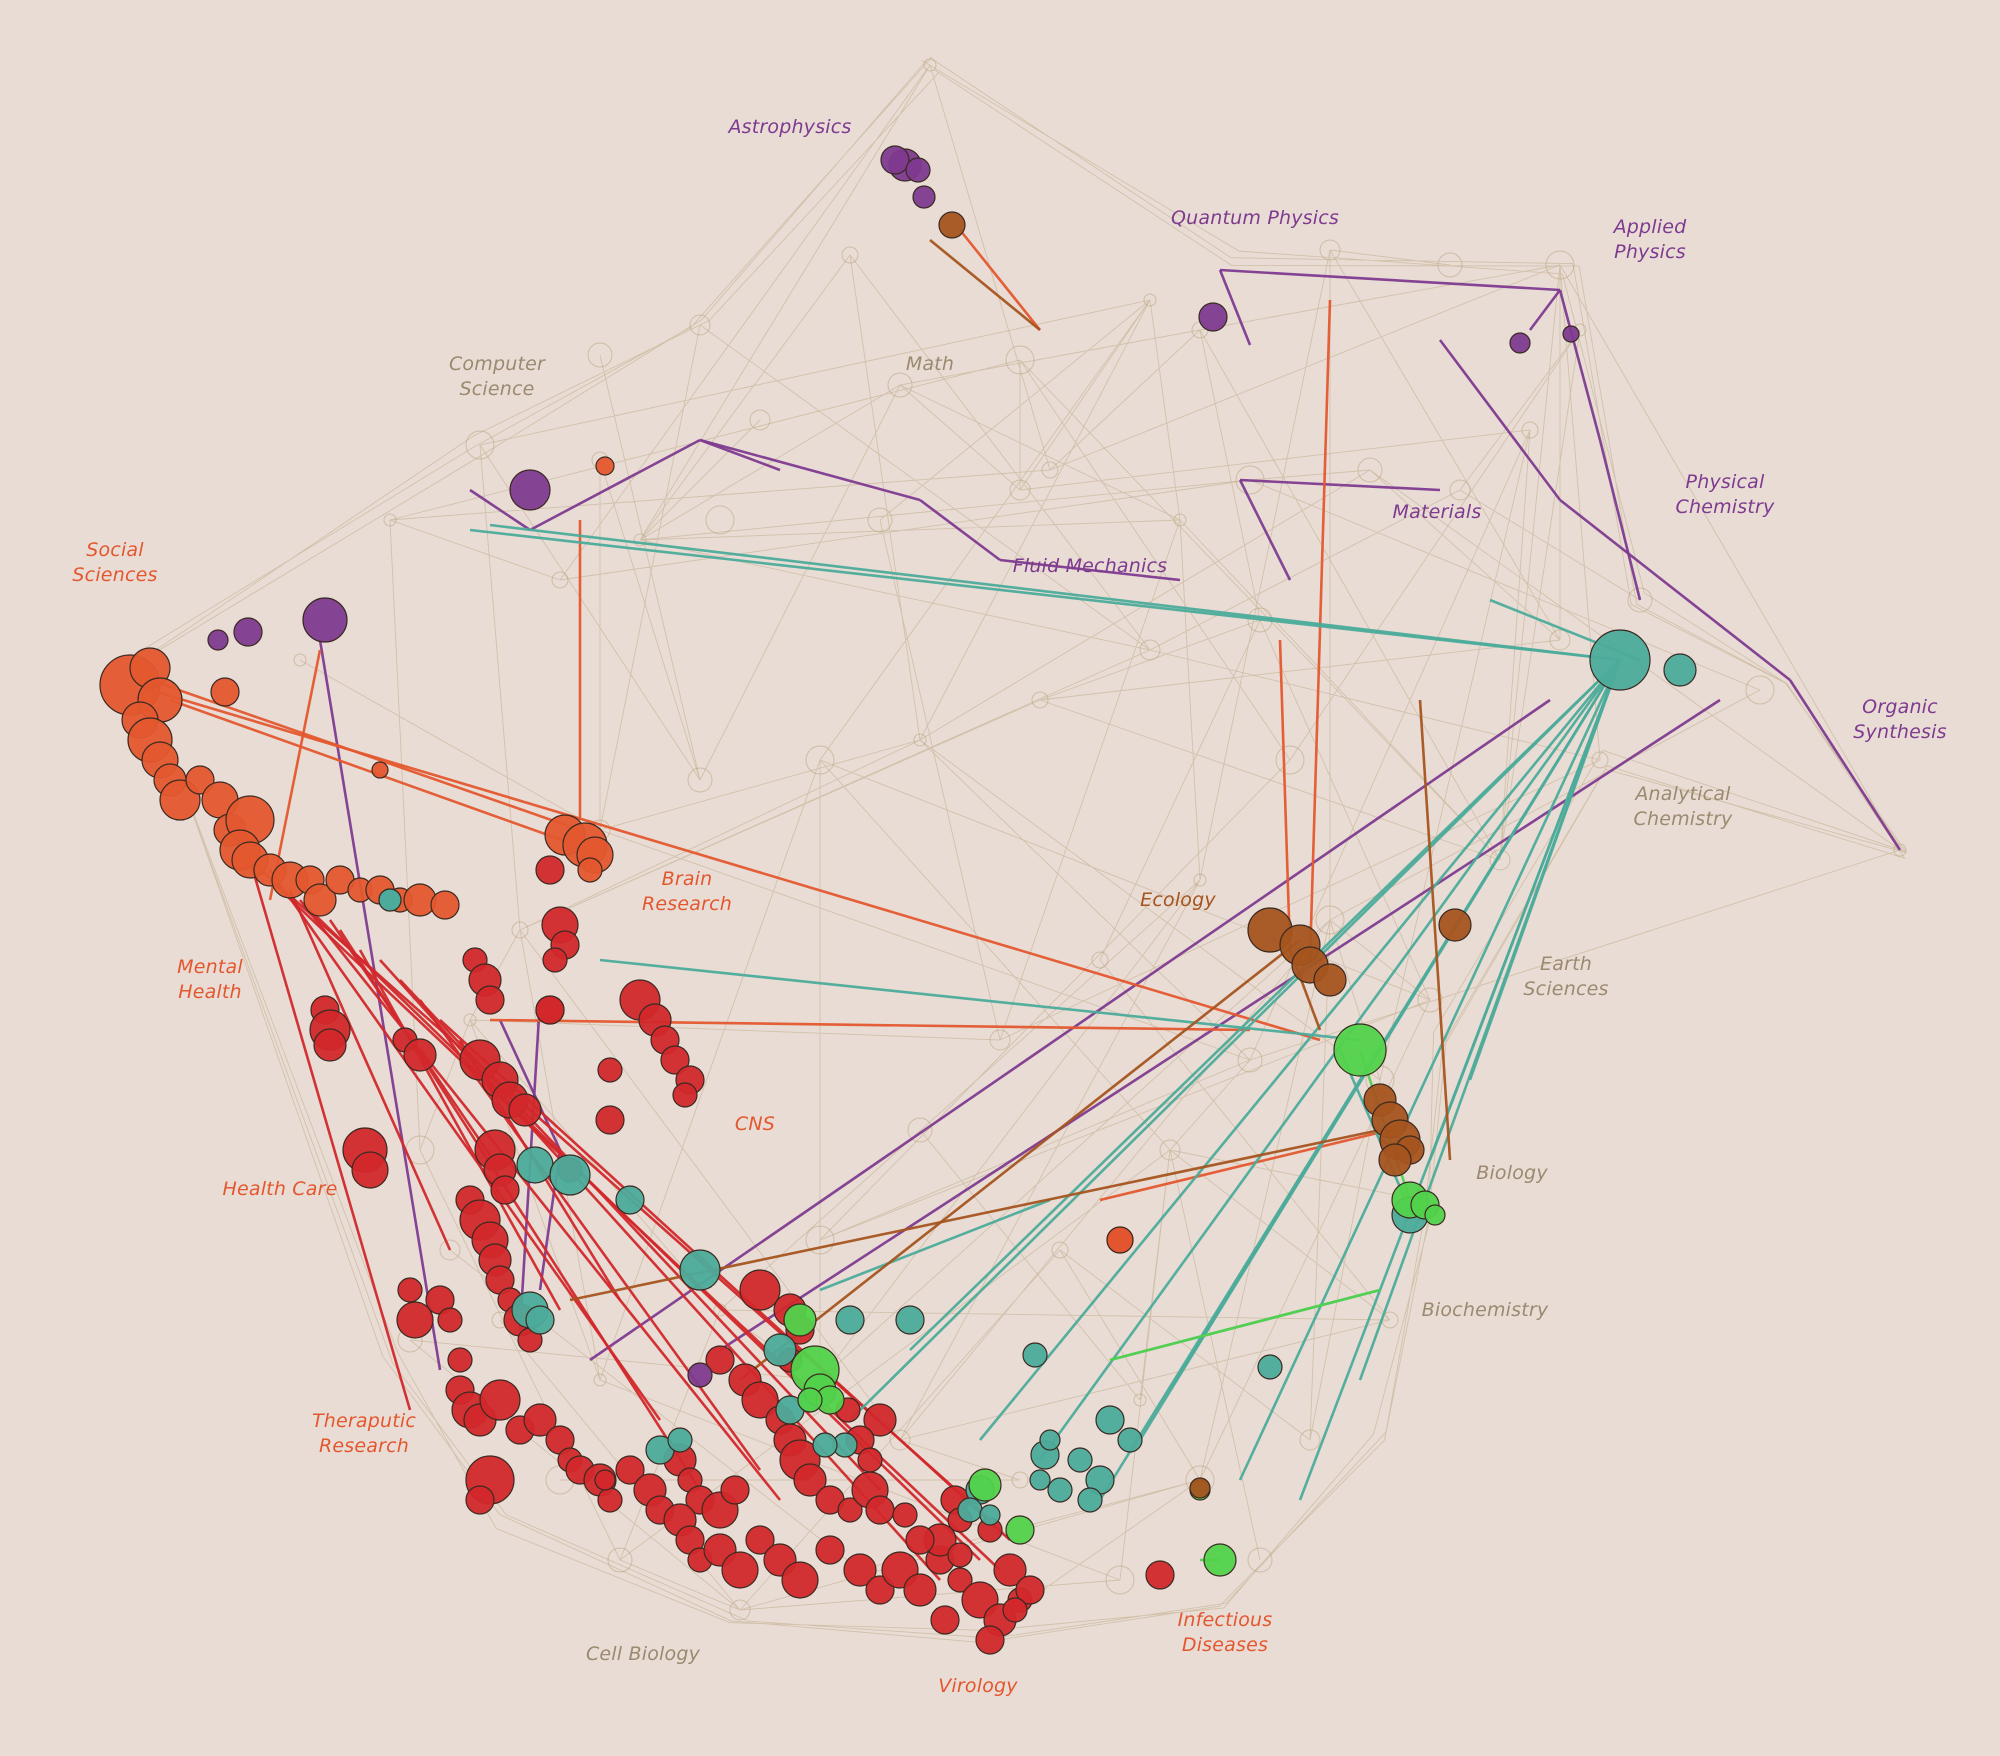 This screenshot has height=1756, width=2000. I want to click on label-fluid-mechanics: Fluid Mechanics, so click(1090, 566).